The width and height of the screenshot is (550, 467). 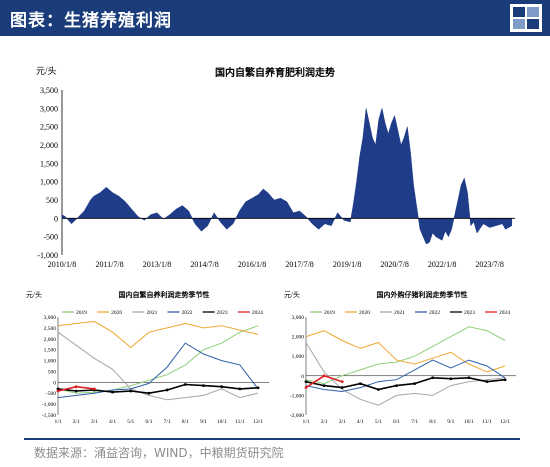 What do you see at coordinates (91, 21) in the screenshot?
I see `page-title: 图表：生猪养殖利润` at bounding box center [91, 21].